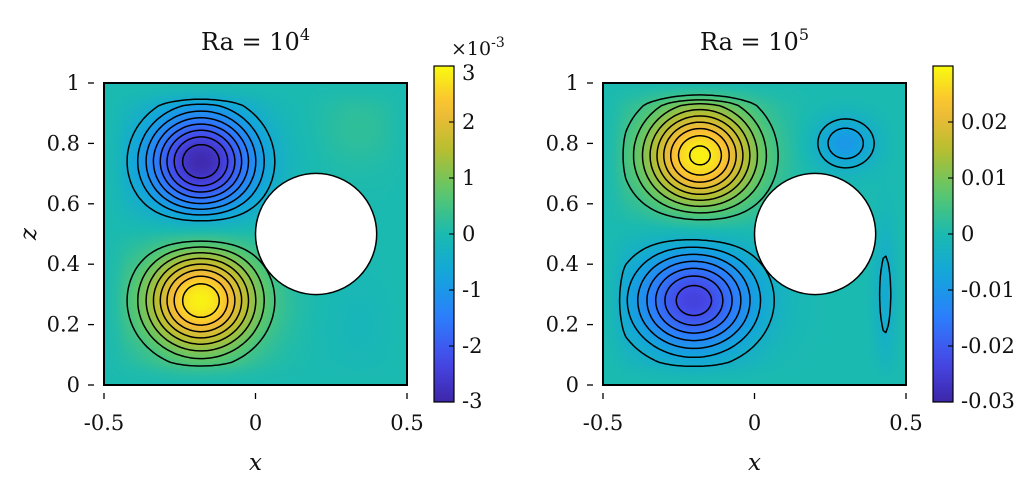  Describe the element at coordinates (988, 290) in the screenshot. I see `colorbar-tick-label: -0.01` at that location.